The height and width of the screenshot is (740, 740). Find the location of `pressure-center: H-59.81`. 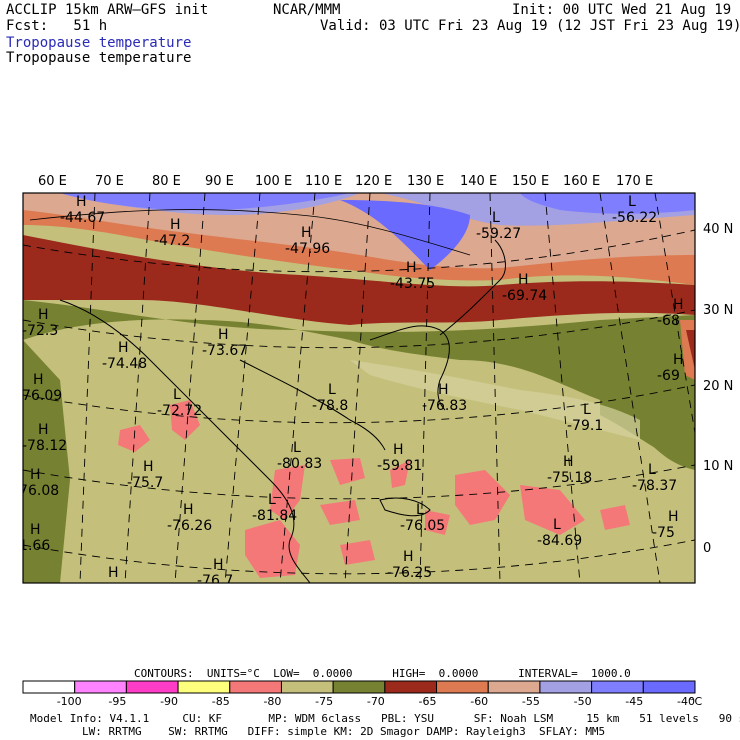

pressure-center: H-59.81 is located at coordinates (399, 458).